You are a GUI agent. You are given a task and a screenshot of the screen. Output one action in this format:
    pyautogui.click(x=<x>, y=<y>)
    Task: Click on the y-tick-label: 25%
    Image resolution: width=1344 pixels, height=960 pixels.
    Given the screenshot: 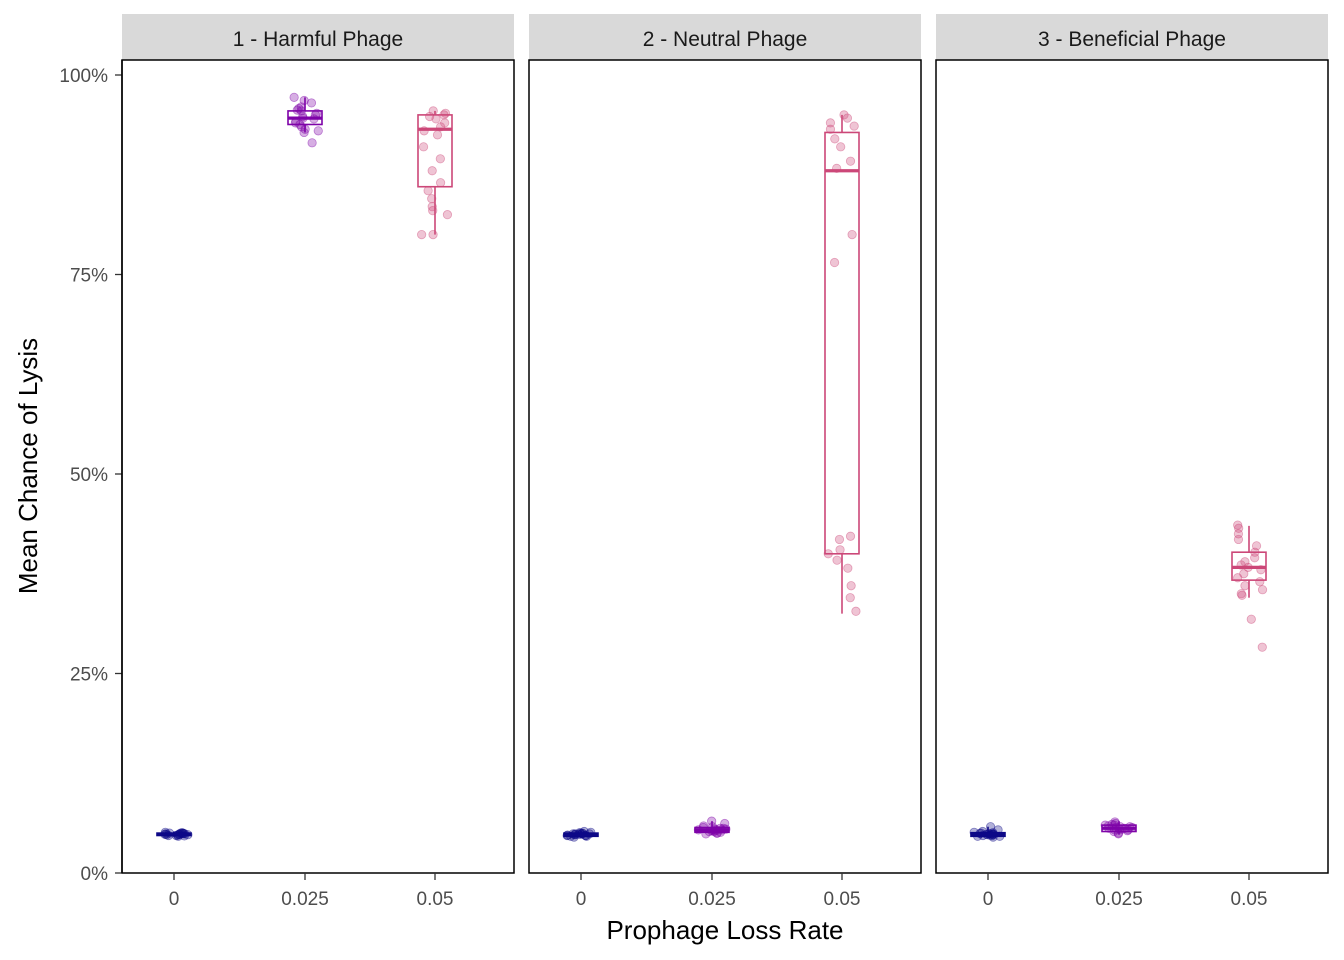 What is the action you would take?
    pyautogui.click(x=89, y=675)
    